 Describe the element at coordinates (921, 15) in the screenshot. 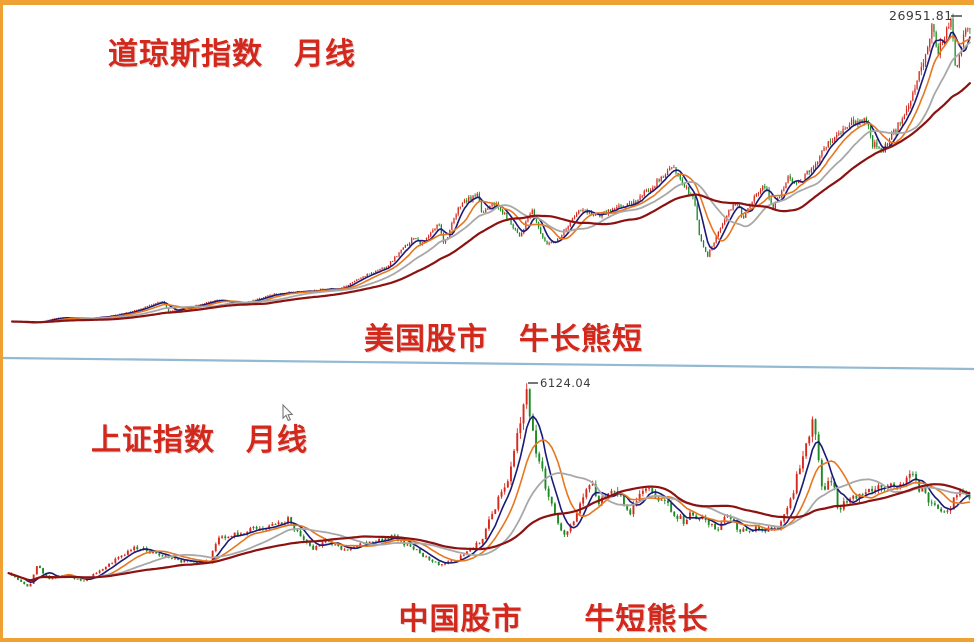

I see `dow-peak-value-label: 26951.81` at that location.